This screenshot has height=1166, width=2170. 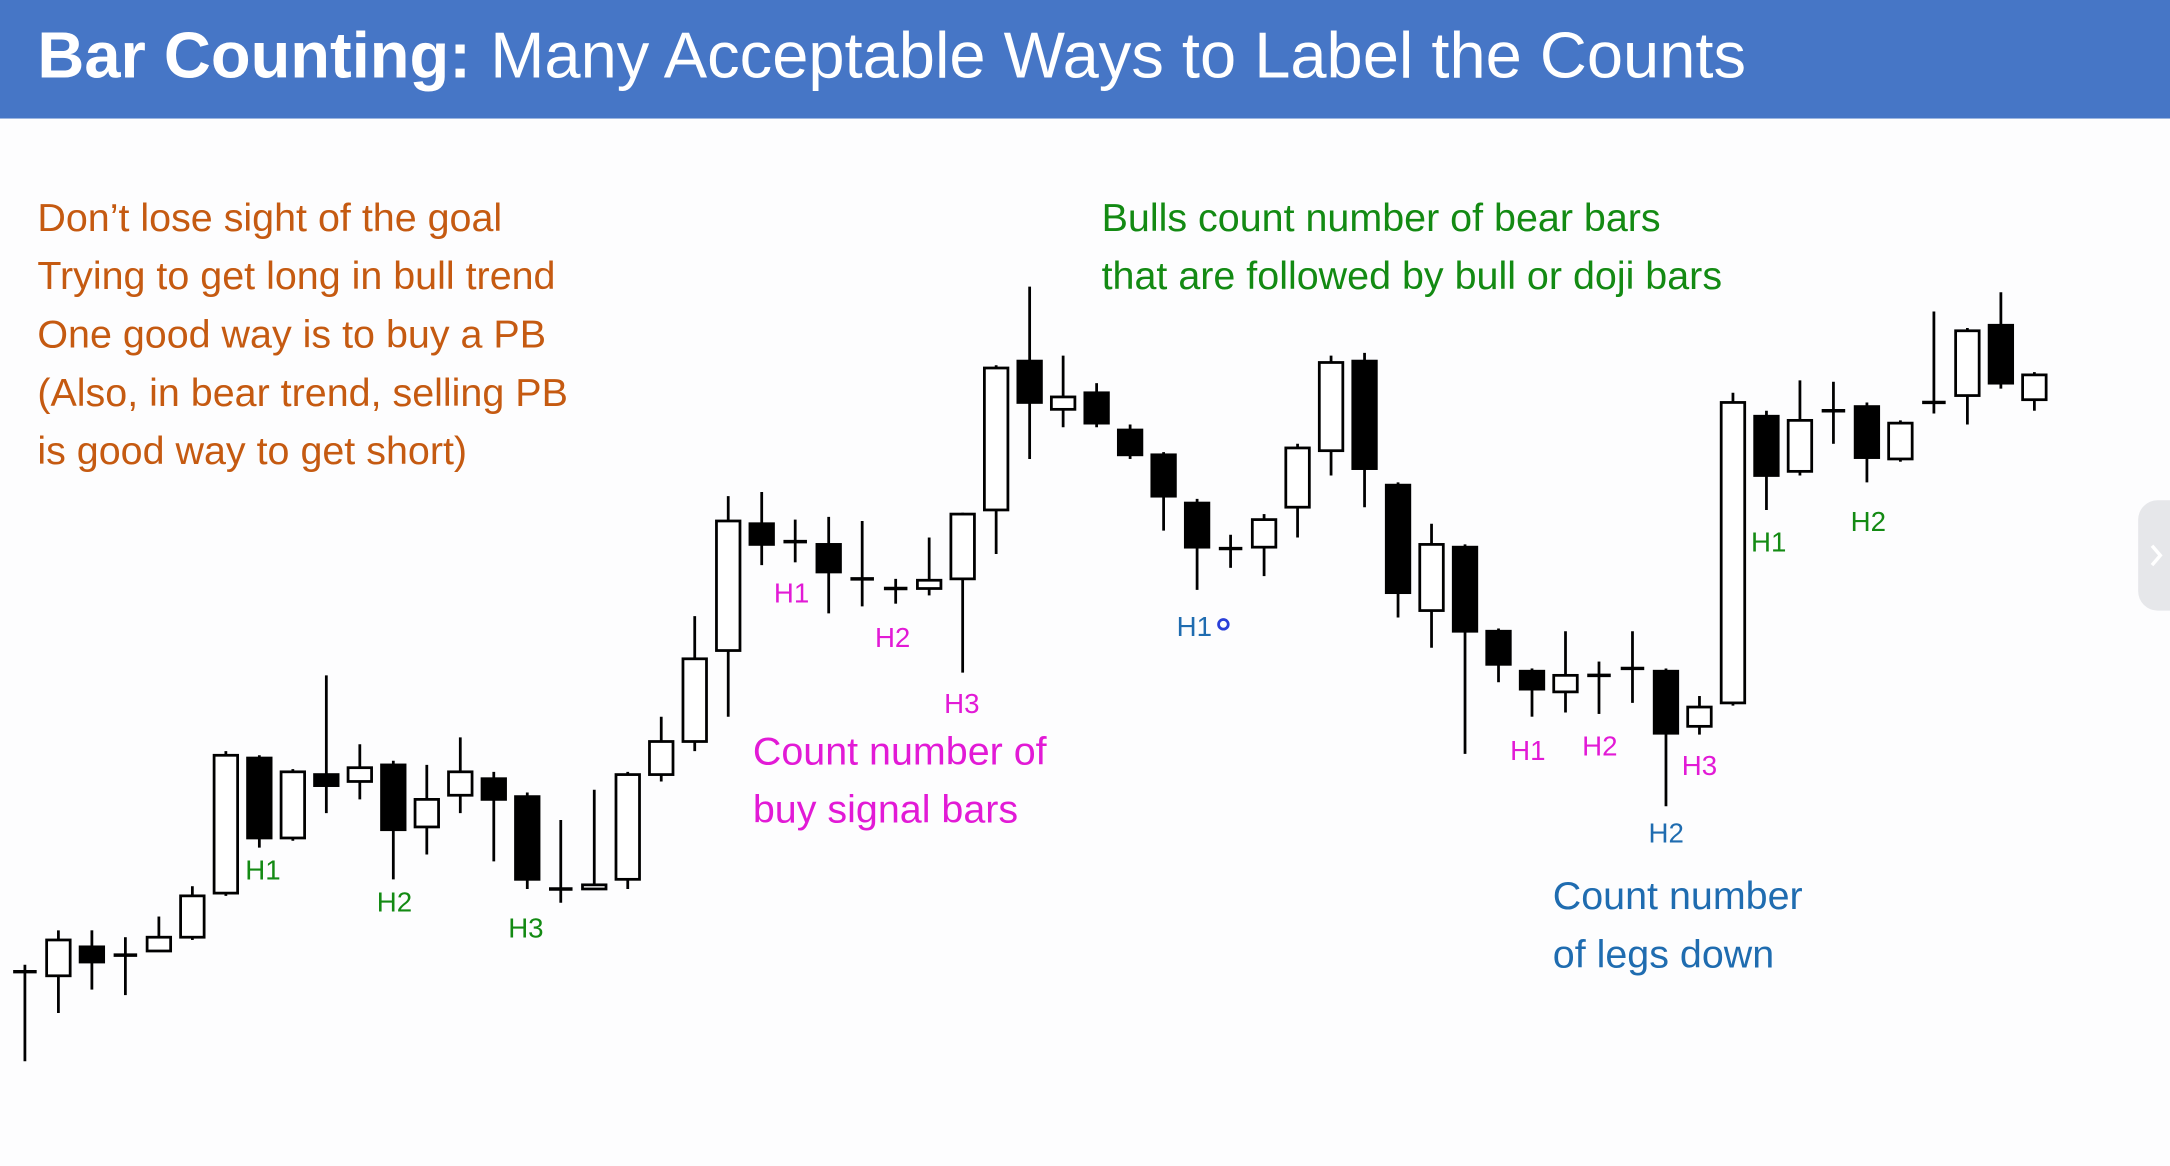 I want to click on cursor-dot, so click(x=1223, y=624).